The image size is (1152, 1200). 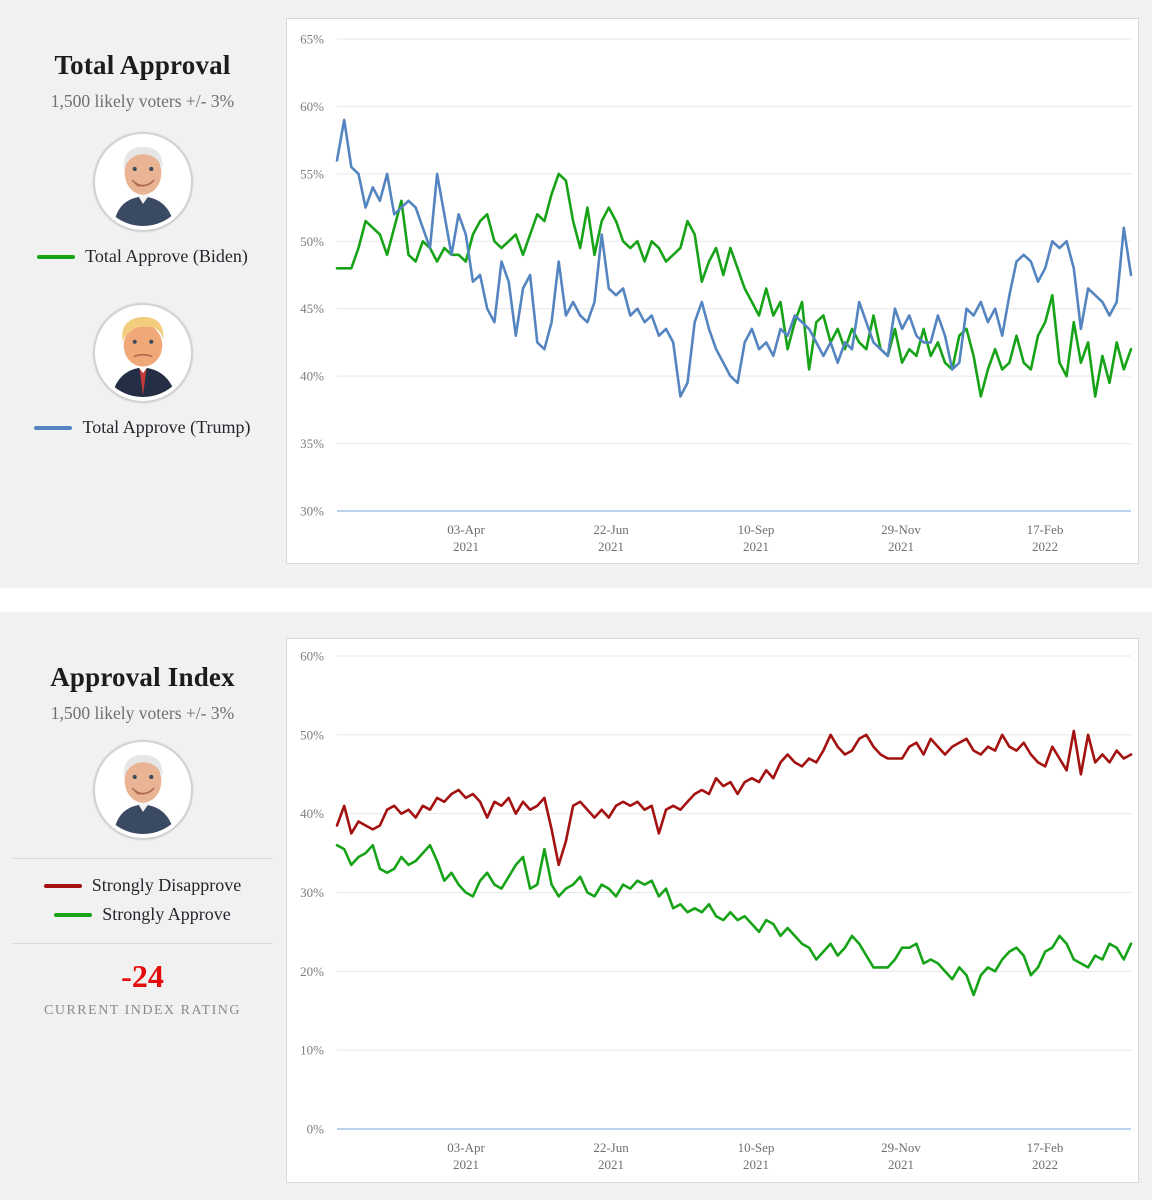 I want to click on page-title: Total Approval, so click(x=142, y=65).